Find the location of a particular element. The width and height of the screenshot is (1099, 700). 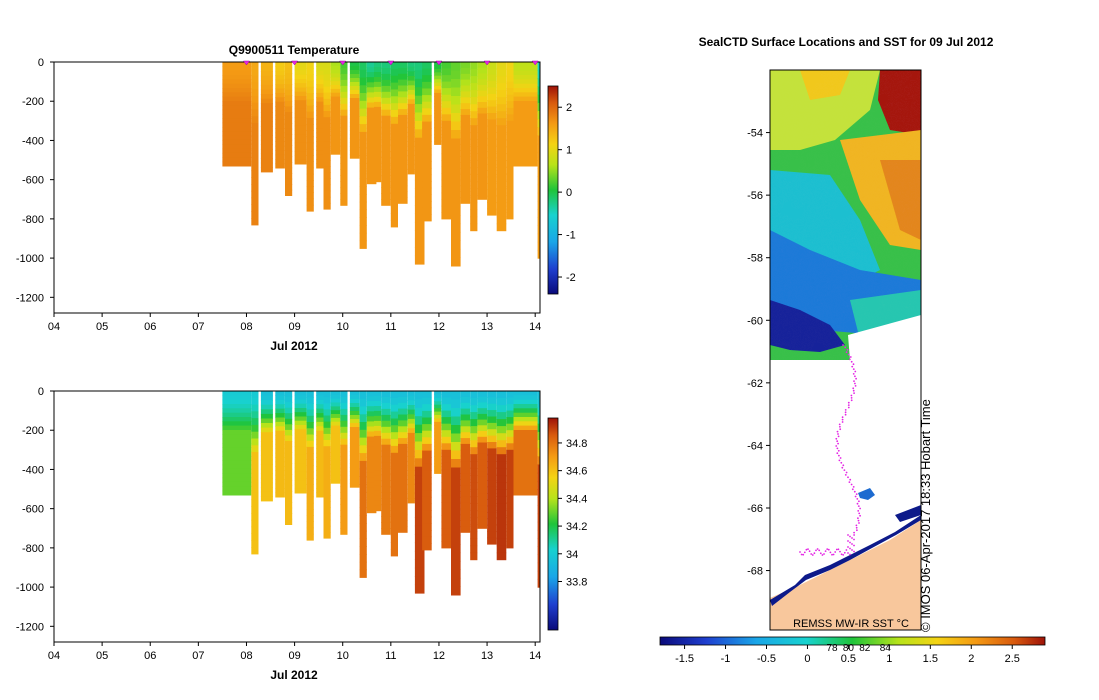

sst-colorbar is located at coordinates (852, 641).